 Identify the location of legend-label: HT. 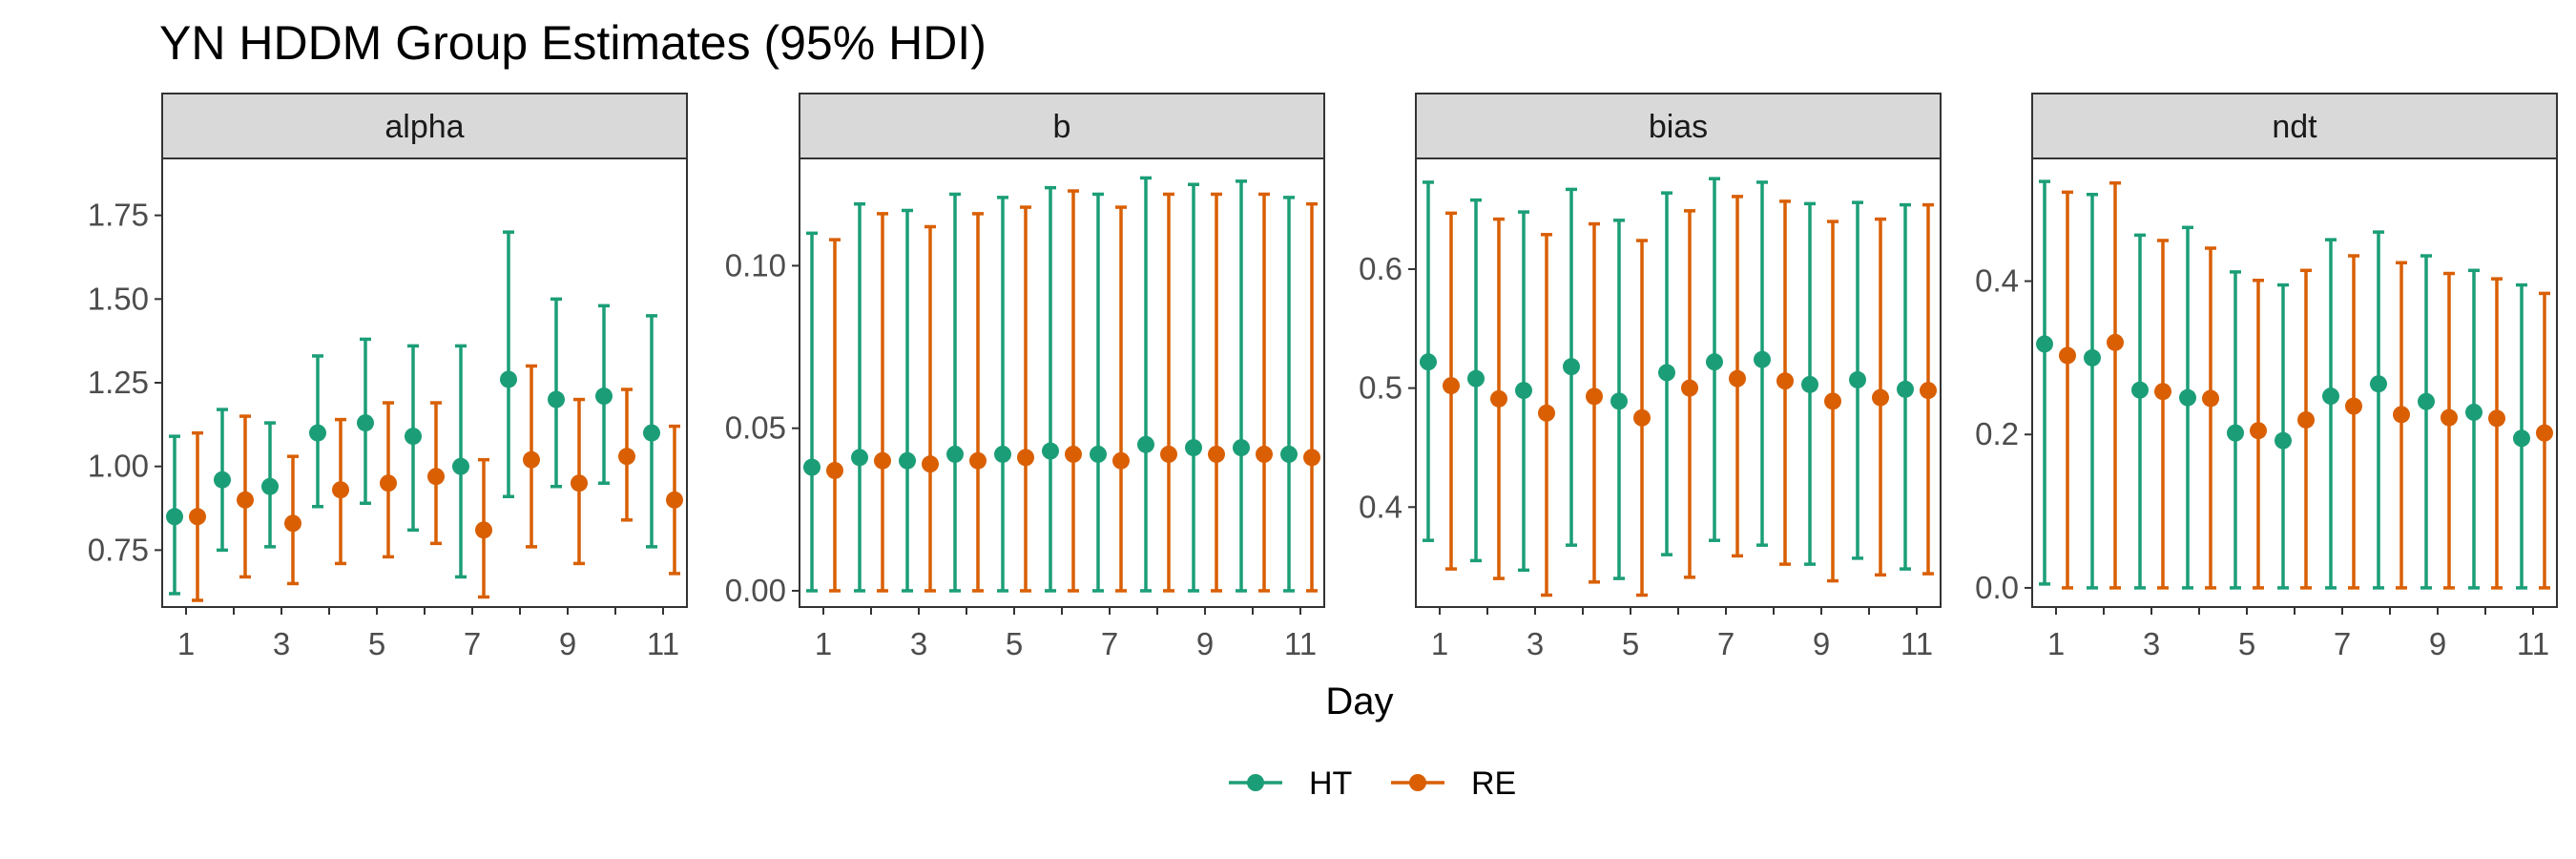
(1330, 783).